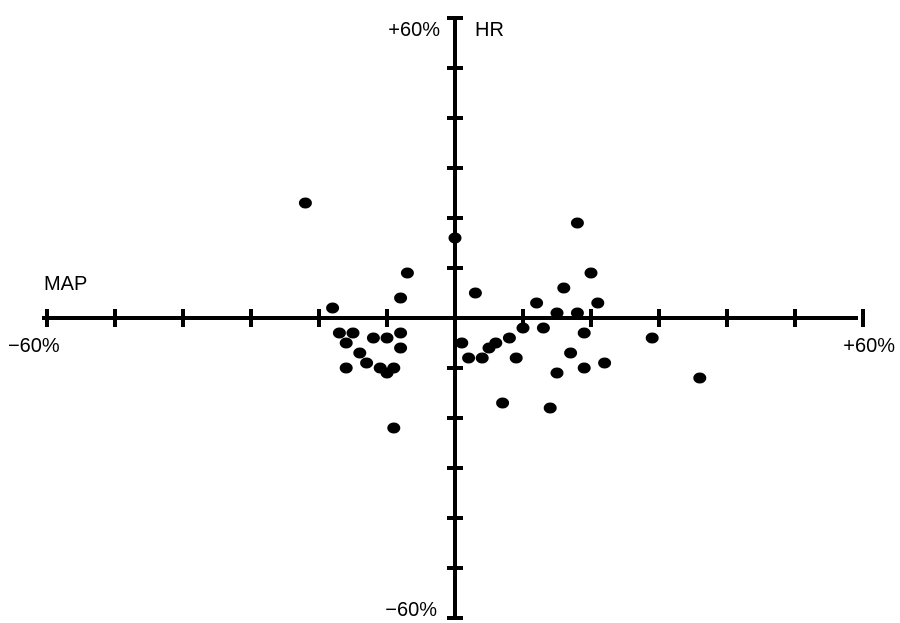 The height and width of the screenshot is (623, 900). What do you see at coordinates (869, 346) in the screenshot?
I see `x-tick-label-max: +60%` at bounding box center [869, 346].